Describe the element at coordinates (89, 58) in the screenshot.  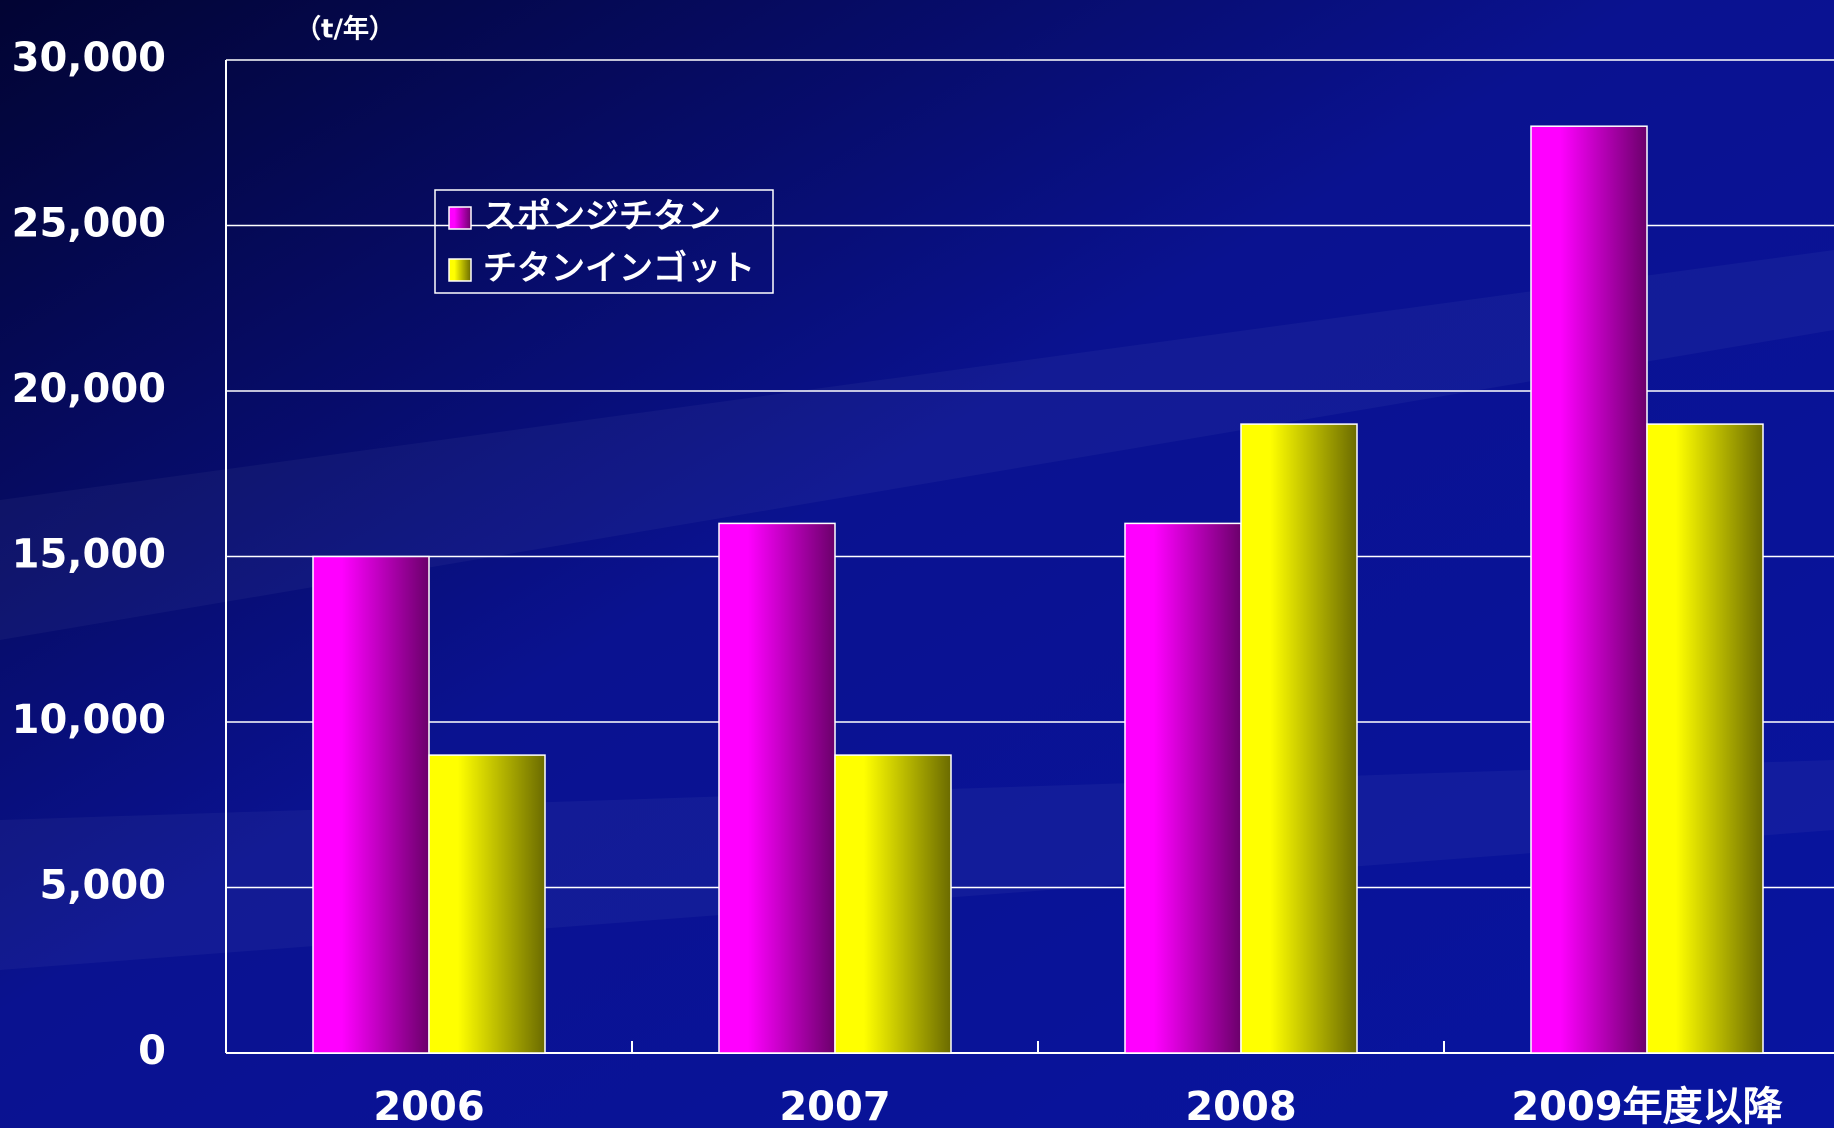
I see `y-tick-label: 30,000` at that location.